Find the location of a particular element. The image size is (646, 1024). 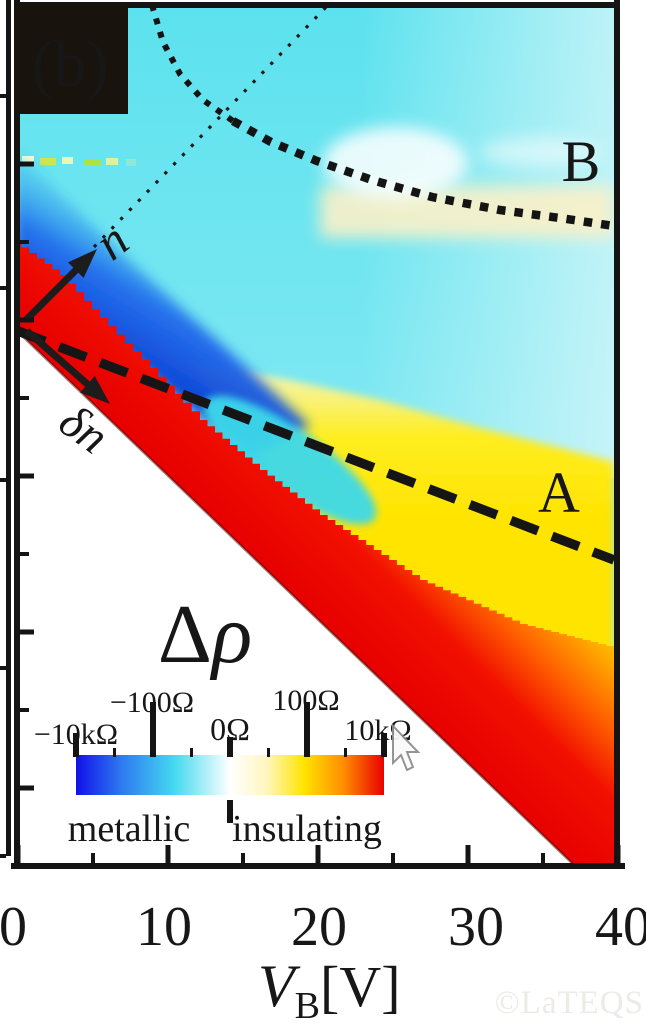

x-tick-40: 40 is located at coordinates (620, 927).